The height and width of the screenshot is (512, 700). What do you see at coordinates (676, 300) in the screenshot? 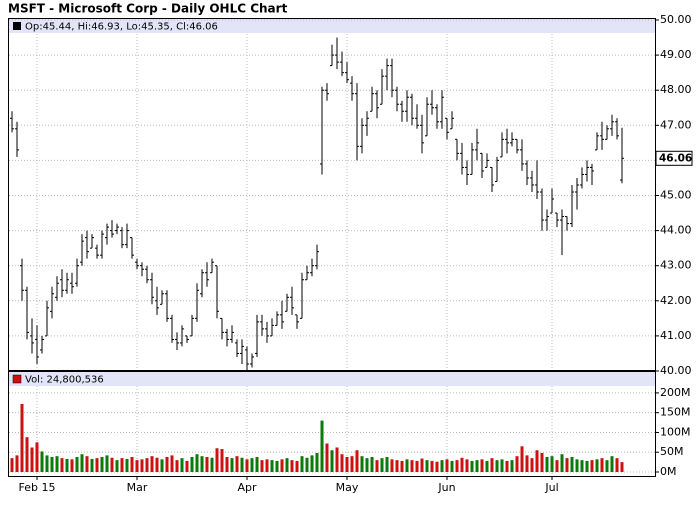
I see `y-tick-label: 42.00` at bounding box center [676, 300].